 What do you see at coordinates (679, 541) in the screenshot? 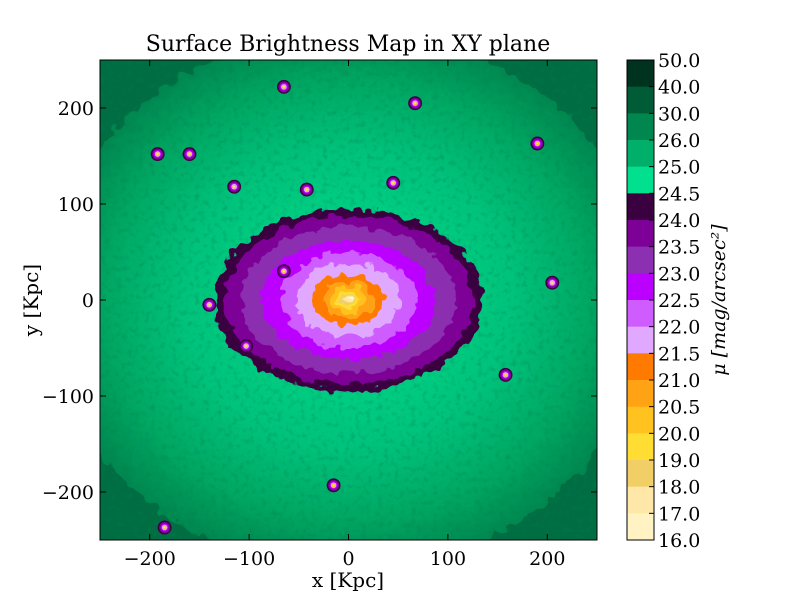
I see `colorbar-tick-label: 16.0` at bounding box center [679, 541].